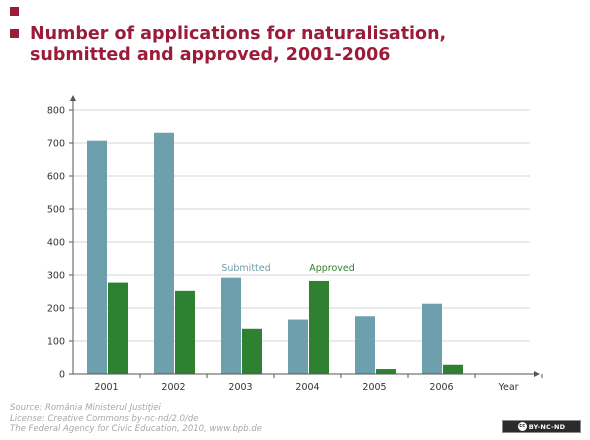  I want to click on bar-approved-2001, so click(118, 328).